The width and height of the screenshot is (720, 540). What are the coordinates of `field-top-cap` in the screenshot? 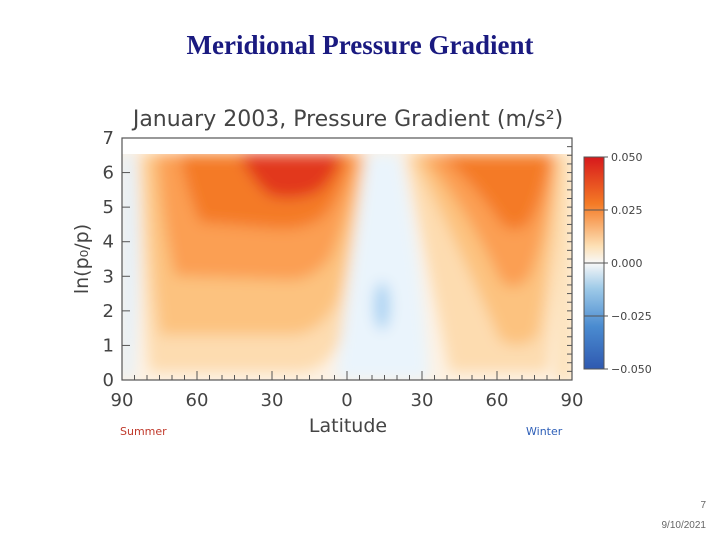 It's located at (347, 147).